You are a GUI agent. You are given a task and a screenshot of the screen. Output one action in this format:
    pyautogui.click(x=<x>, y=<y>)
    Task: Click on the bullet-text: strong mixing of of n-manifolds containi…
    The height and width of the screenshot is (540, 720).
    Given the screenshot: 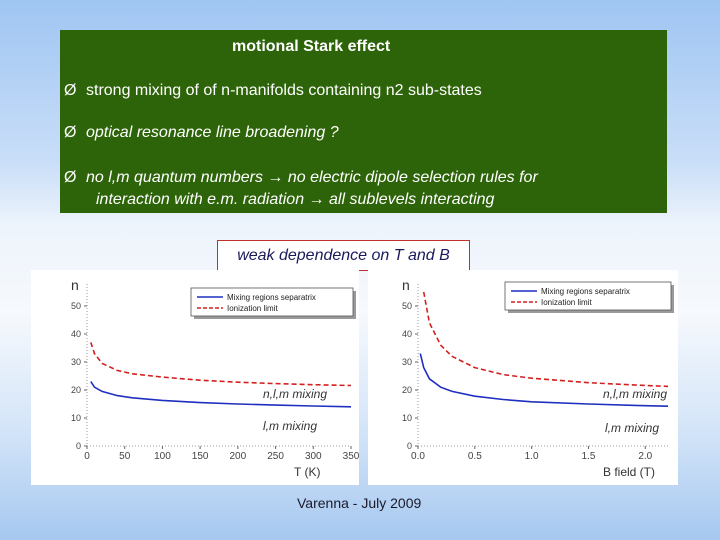 What is the action you would take?
    pyautogui.click(x=284, y=90)
    